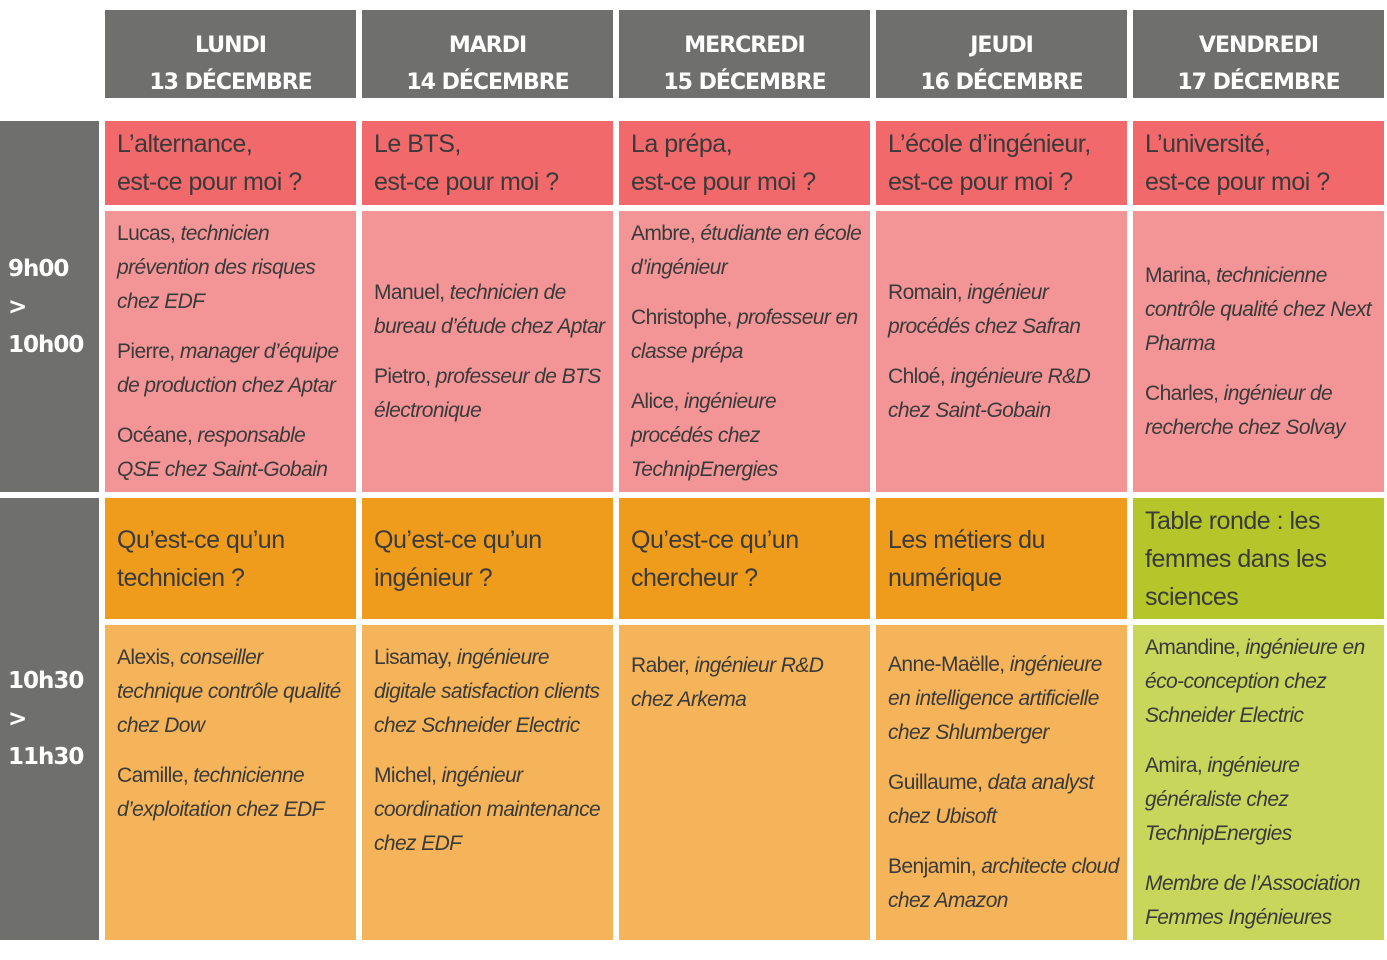  Describe the element at coordinates (417, 144) in the screenshot. I see `topic-line: Le BTS,` at that location.